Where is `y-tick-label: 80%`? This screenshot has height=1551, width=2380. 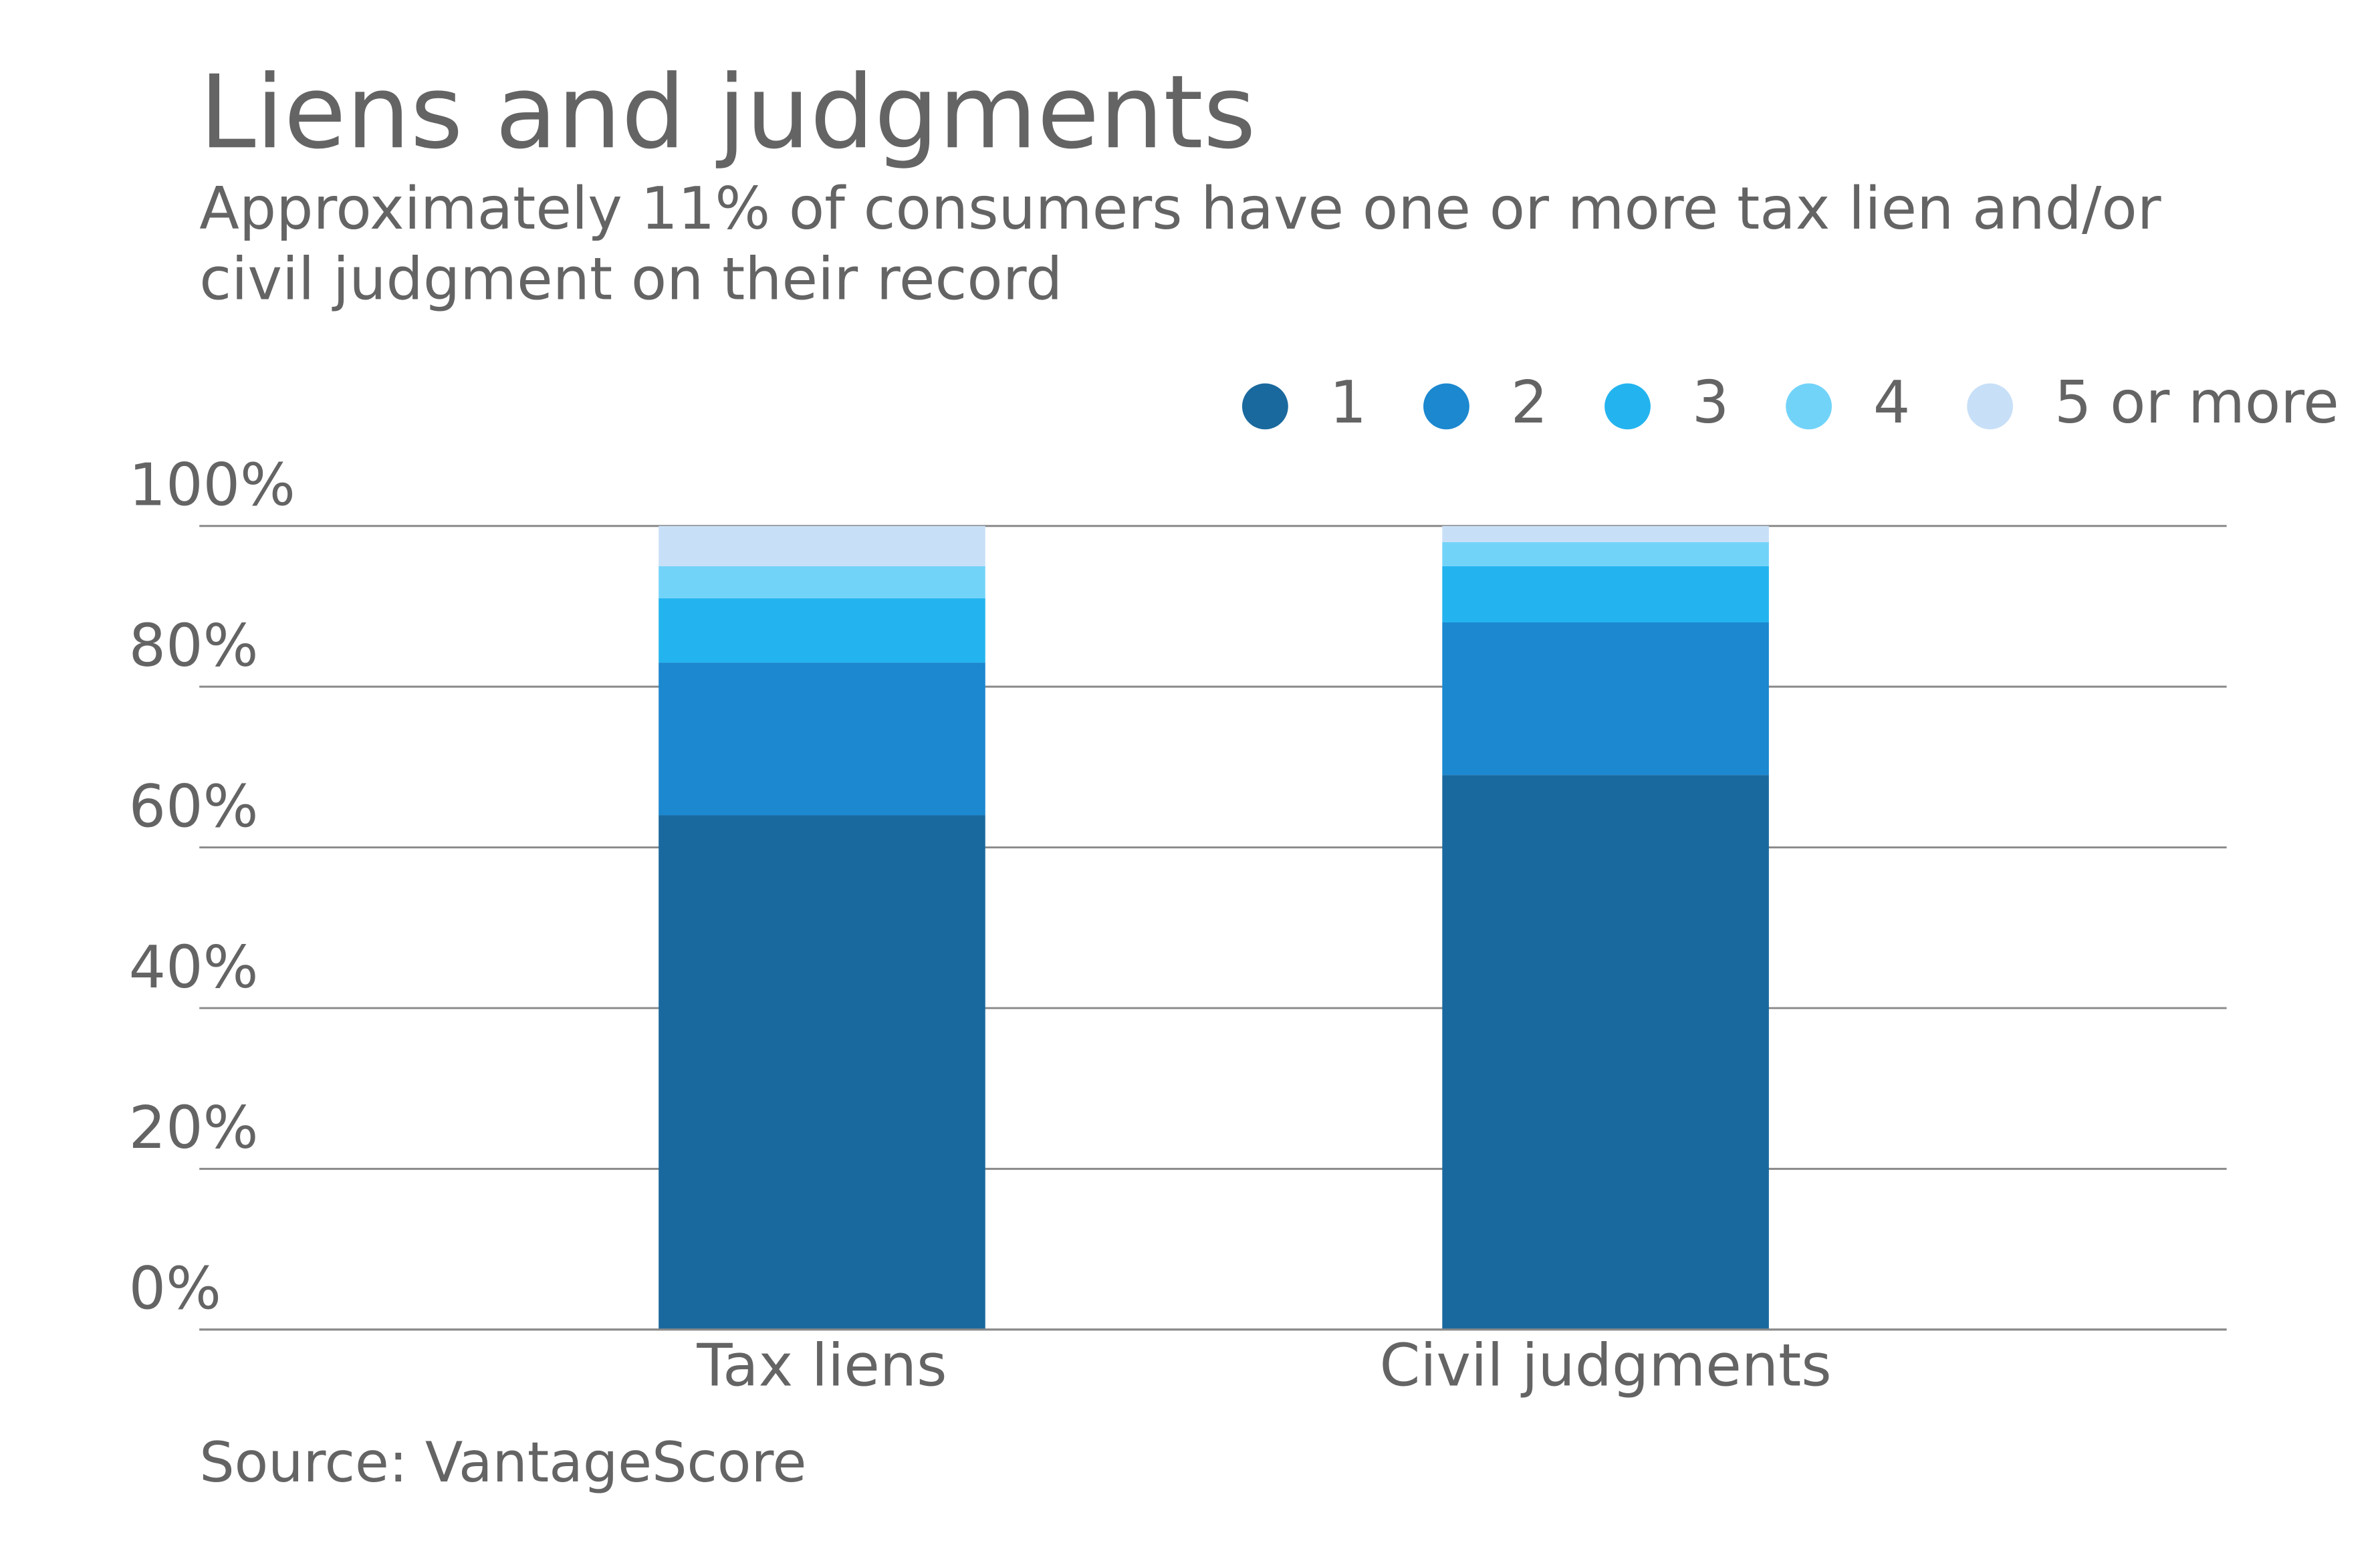
y-tick-label: 80% is located at coordinates (194, 646).